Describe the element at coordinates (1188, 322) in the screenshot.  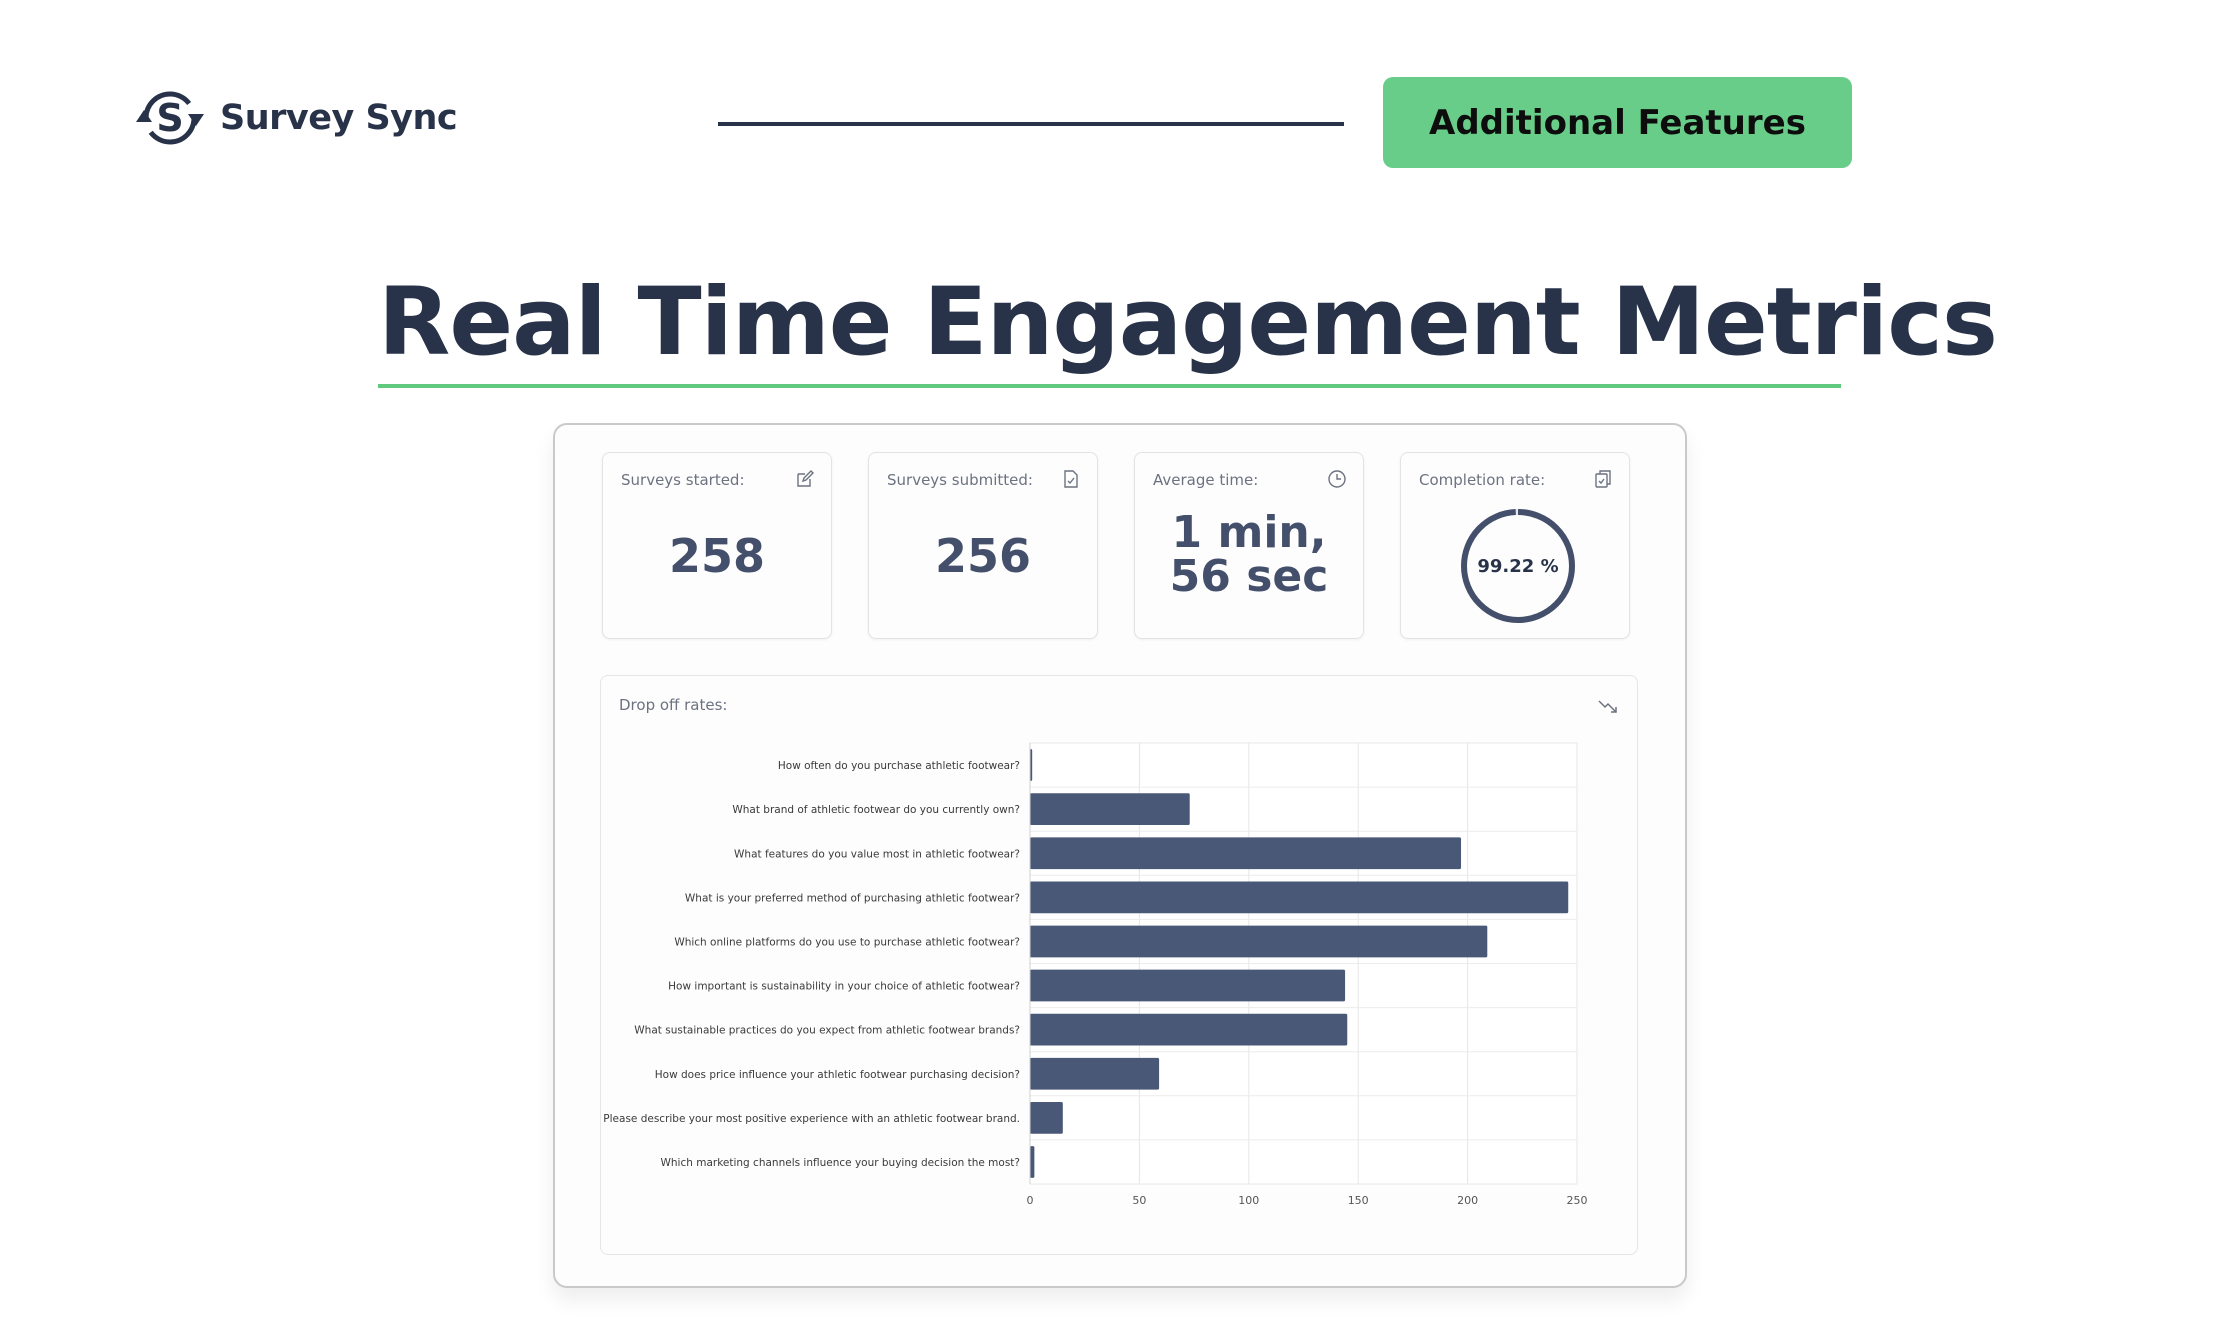
I see `page-title: Real Time Engagement Metrics` at that location.